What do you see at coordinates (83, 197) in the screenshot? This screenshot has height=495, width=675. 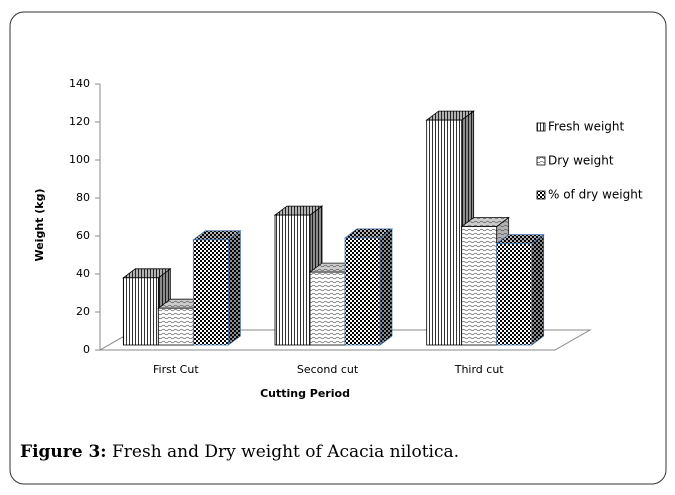 I see `y-tick-label: 80` at bounding box center [83, 197].